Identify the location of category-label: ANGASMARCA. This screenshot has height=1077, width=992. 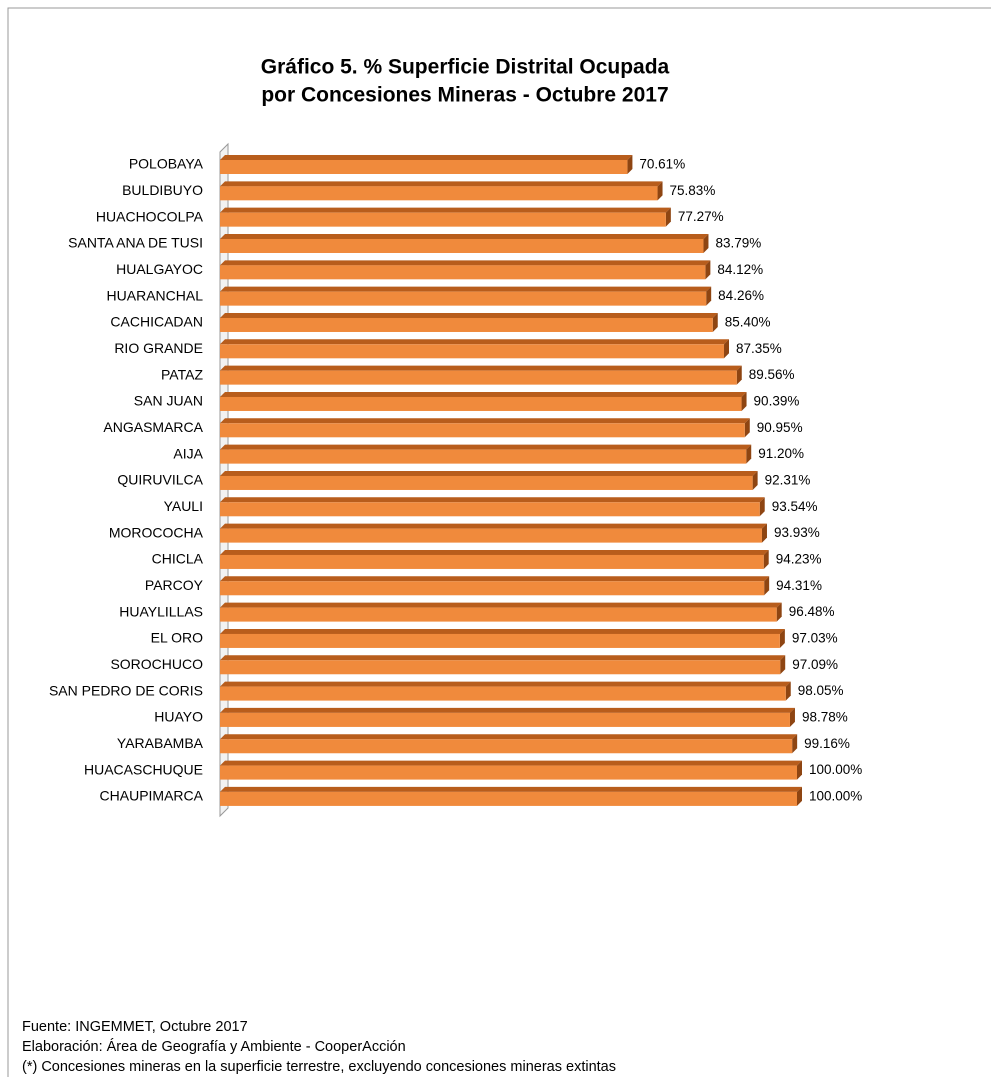
(153, 427).